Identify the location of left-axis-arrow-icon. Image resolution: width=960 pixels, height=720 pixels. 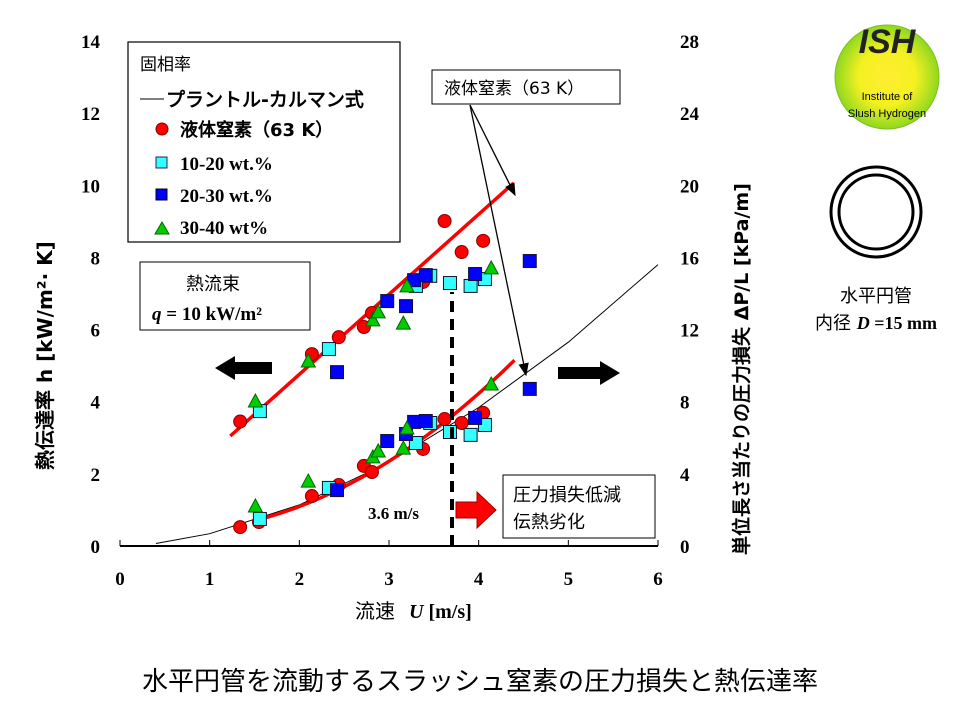
(243, 368).